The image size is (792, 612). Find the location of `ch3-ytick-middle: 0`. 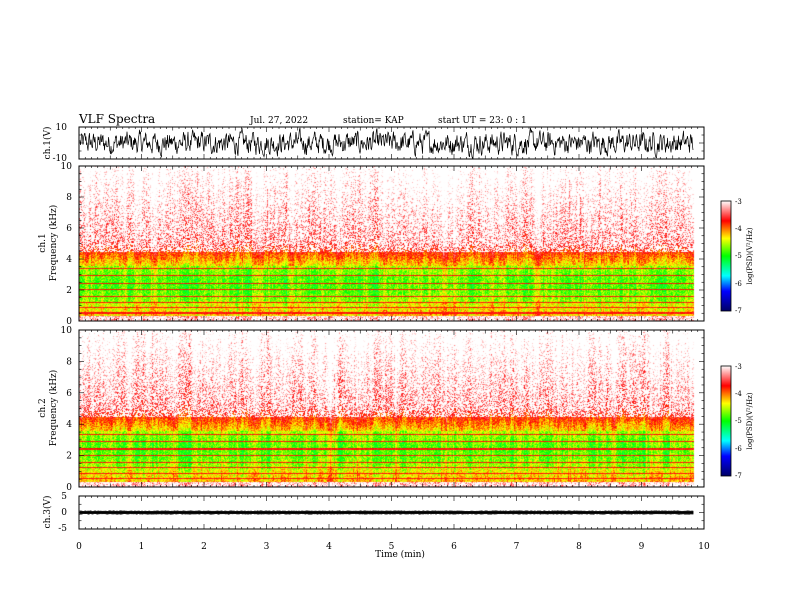

ch3-ytick-middle: 0 is located at coordinates (64, 513).